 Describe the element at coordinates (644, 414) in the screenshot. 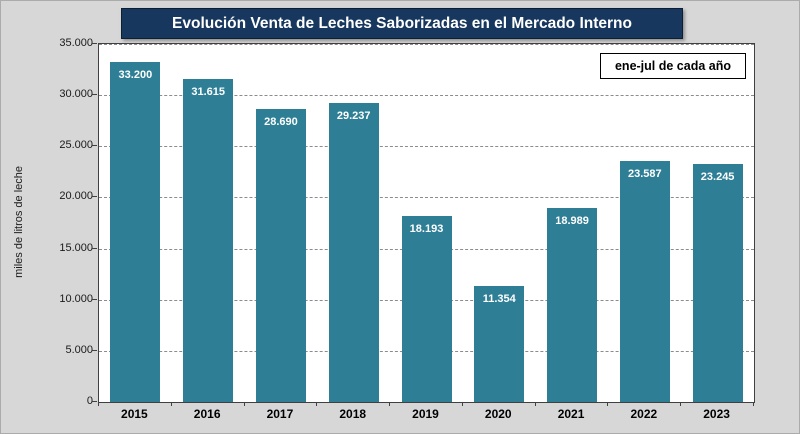

I see `x-axis-label-2022: 2022` at that location.